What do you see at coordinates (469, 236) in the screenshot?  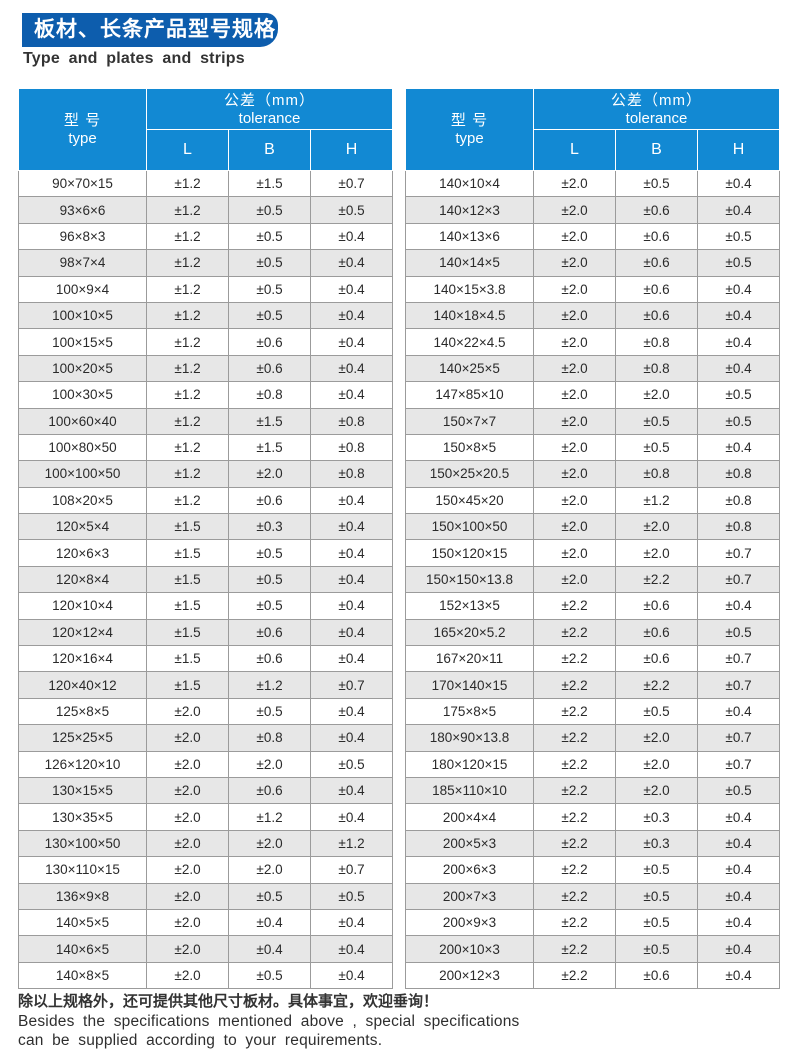 I see `type-cell: 140×13×6` at bounding box center [469, 236].